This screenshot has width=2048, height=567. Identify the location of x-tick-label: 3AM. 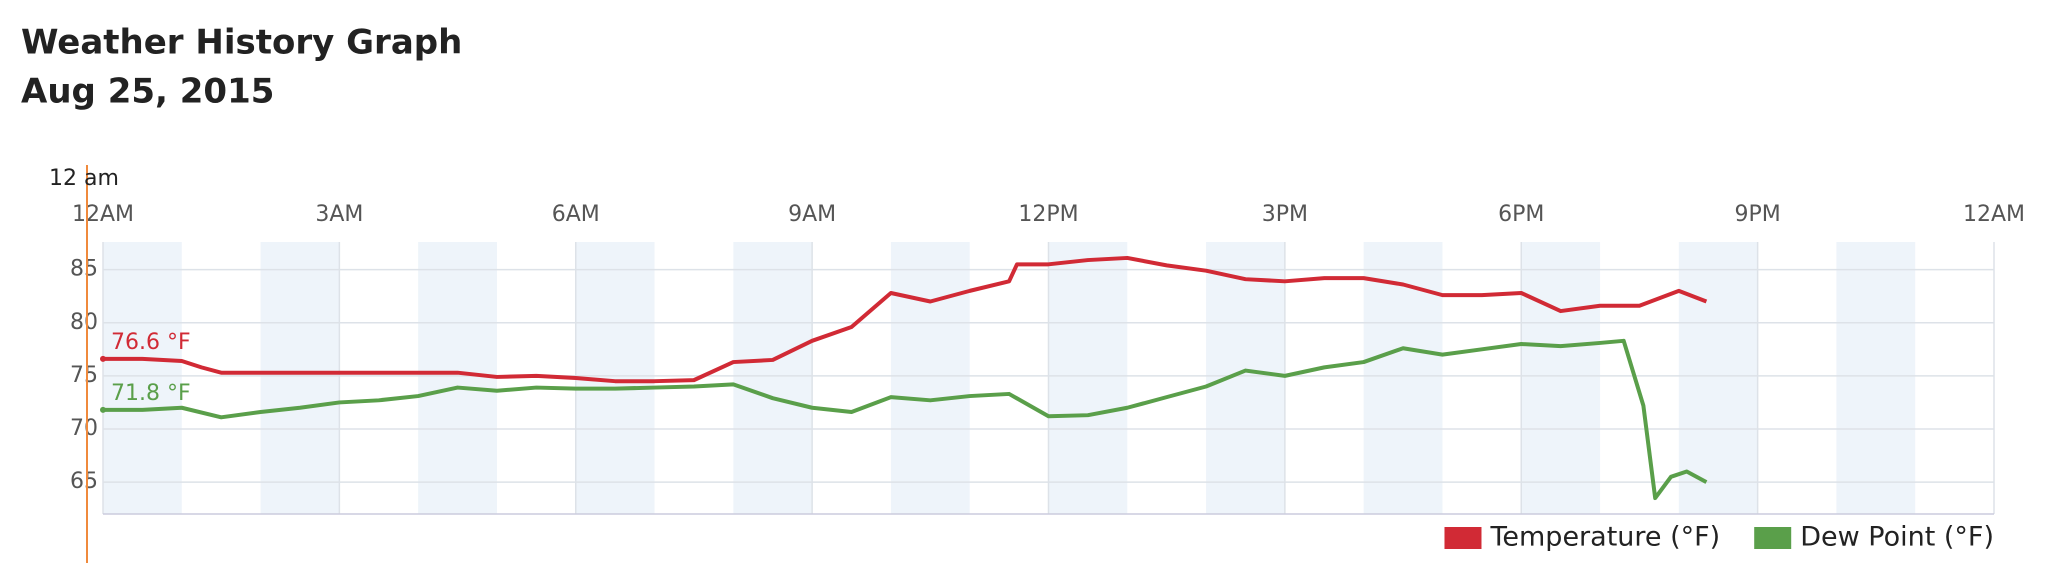
(339, 214).